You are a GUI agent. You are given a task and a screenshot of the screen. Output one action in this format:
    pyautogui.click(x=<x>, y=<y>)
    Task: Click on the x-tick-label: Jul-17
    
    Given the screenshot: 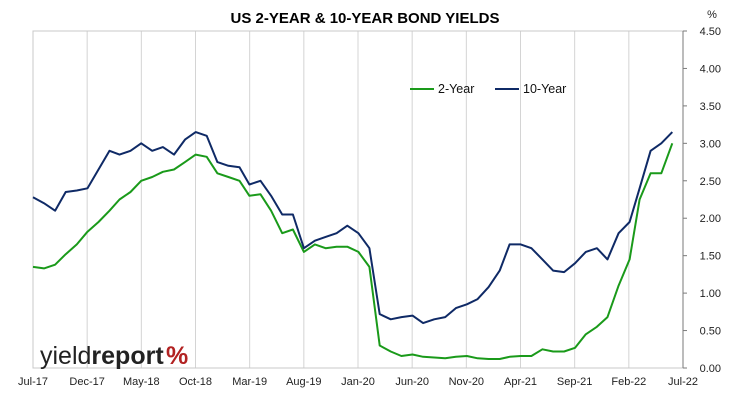 What is the action you would take?
    pyautogui.click(x=33, y=382)
    